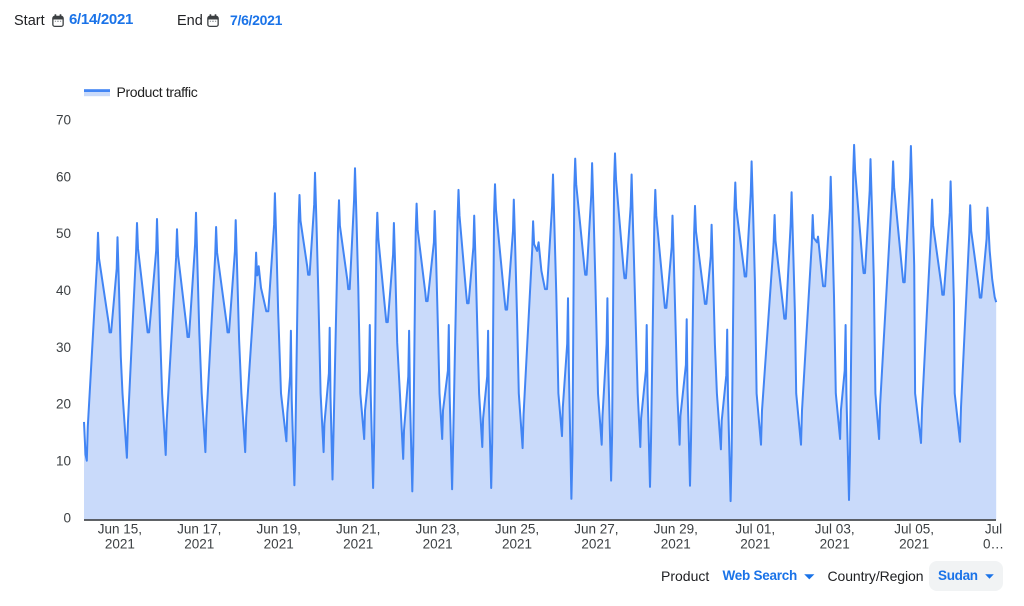 This screenshot has width=1024, height=606. I want to click on svg-text: Jun 29,, so click(676, 529).